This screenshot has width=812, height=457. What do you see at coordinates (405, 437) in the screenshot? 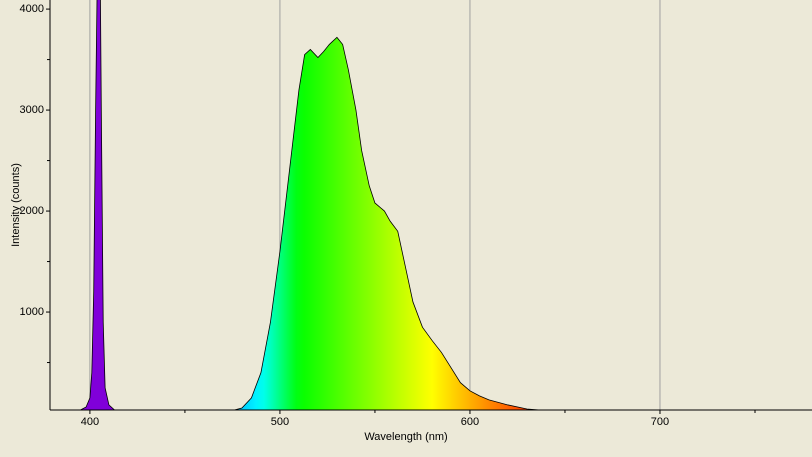
I see `x-axis-title: Wavelength (nm)` at bounding box center [405, 437].